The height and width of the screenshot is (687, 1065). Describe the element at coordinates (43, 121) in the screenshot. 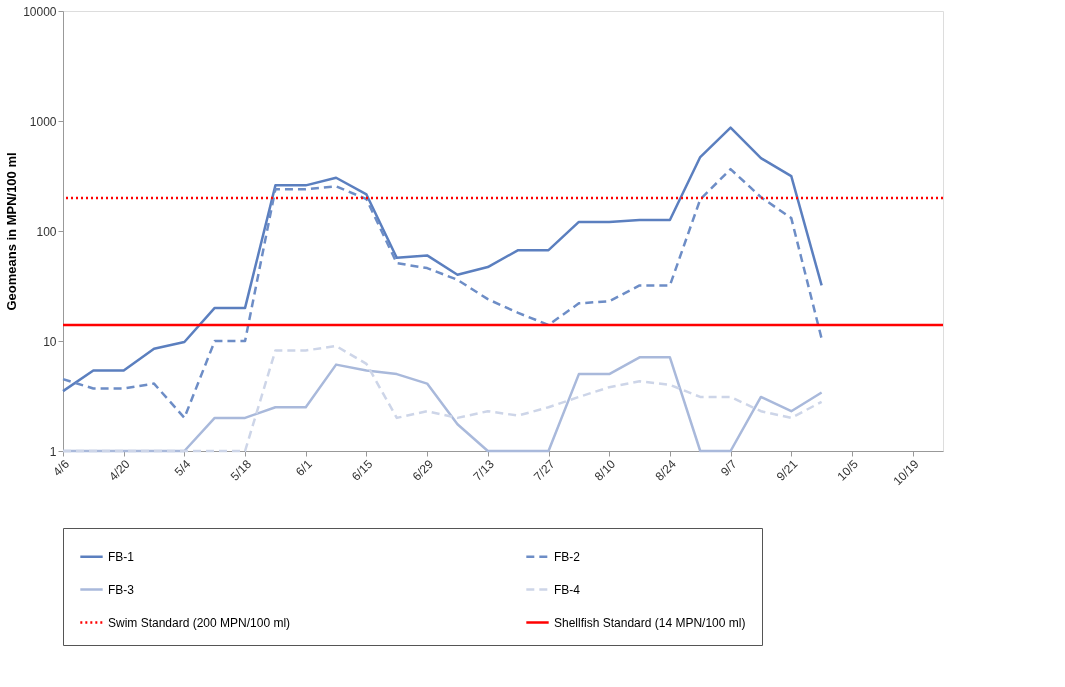

I see `y-tick-label: 1000` at that location.